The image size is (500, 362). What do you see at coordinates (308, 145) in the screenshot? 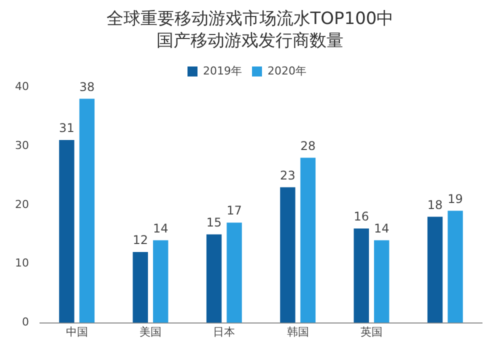
I see `data-label: 28` at bounding box center [308, 145].